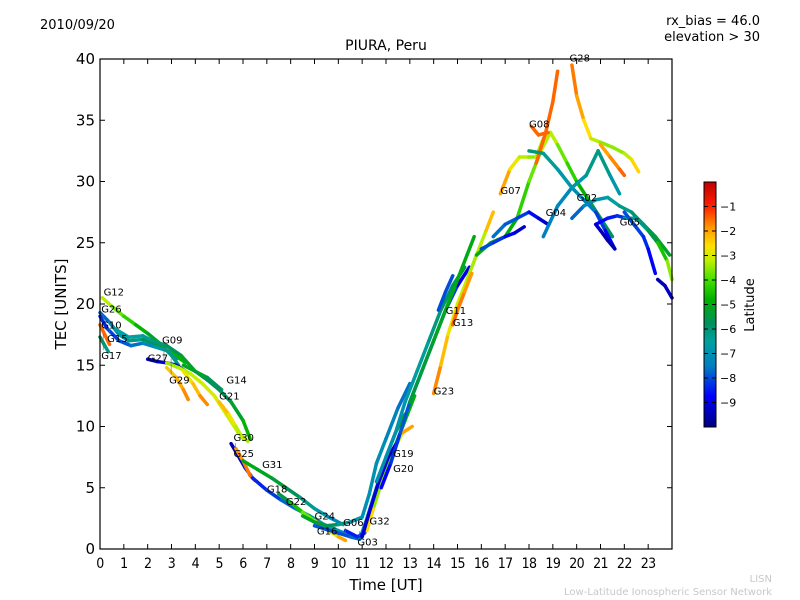  Describe the element at coordinates (143, 337) in the screenshot. I see `series-g26` at that location.